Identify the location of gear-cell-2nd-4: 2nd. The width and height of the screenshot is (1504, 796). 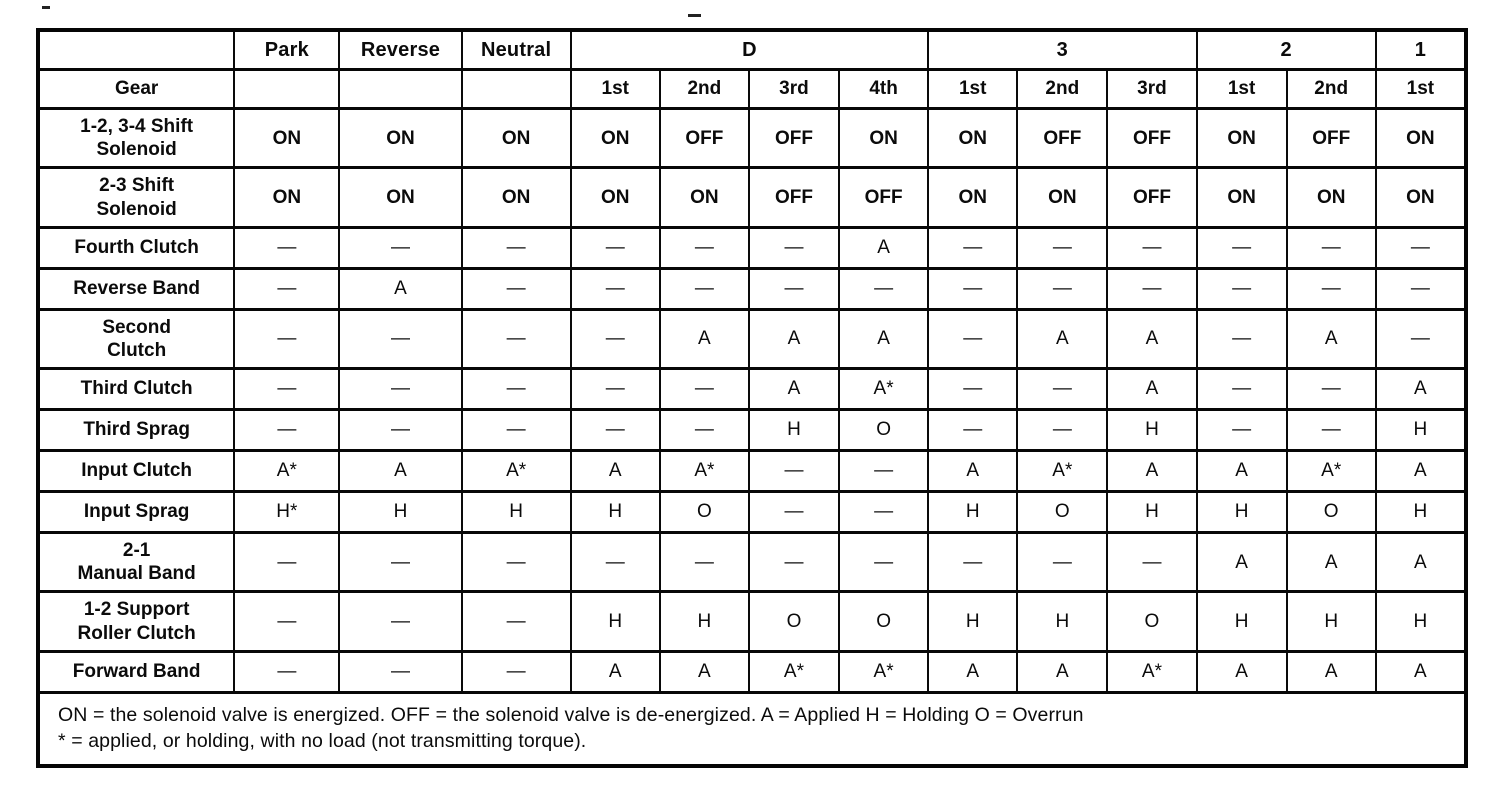
(704, 89).